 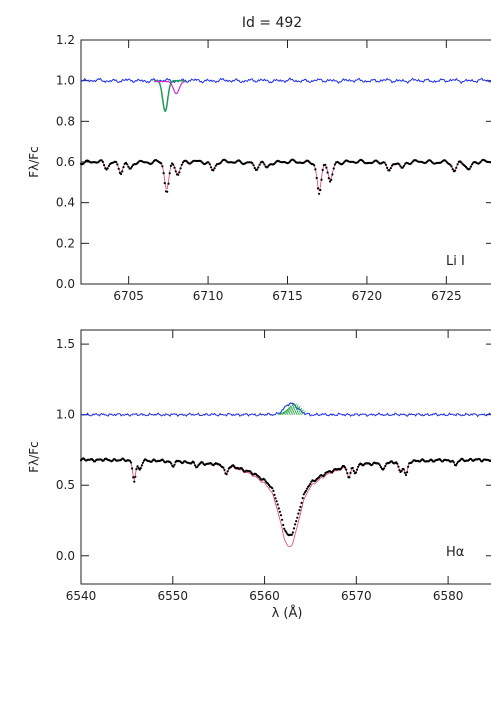 I want to click on li-panel-ylabel: Fλ/Fc, so click(x=34, y=162).